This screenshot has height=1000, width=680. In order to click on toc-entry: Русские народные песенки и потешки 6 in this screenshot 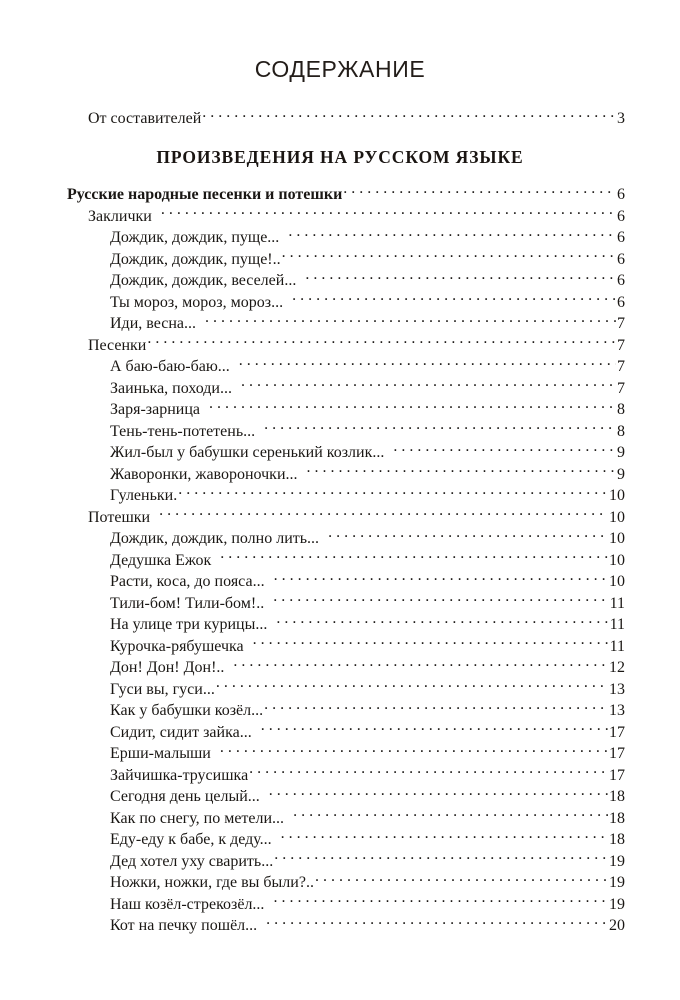, I will do `click(340, 194)`.